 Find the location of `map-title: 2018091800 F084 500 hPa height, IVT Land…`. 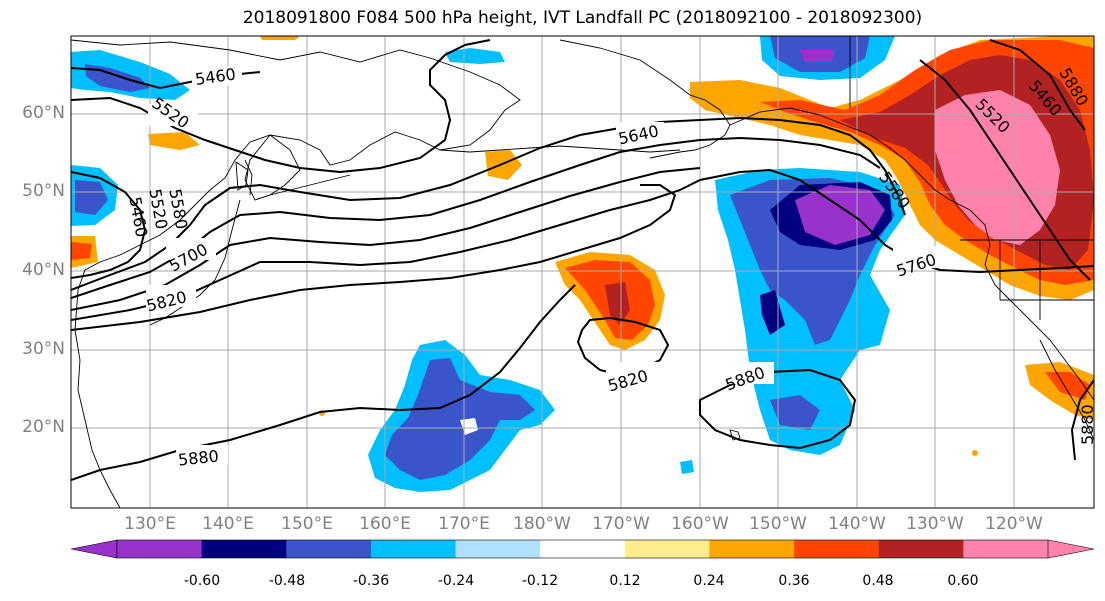

map-title: 2018091800 F084 500 hPa height, IVT Land… is located at coordinates (582, 18).